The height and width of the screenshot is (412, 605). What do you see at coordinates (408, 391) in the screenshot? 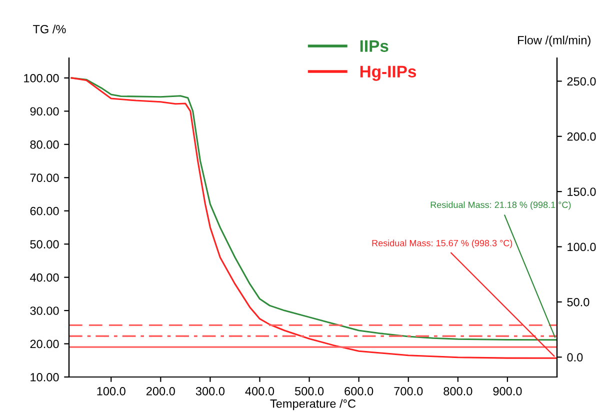
I see `x-tick-label: 700.0` at bounding box center [408, 391].